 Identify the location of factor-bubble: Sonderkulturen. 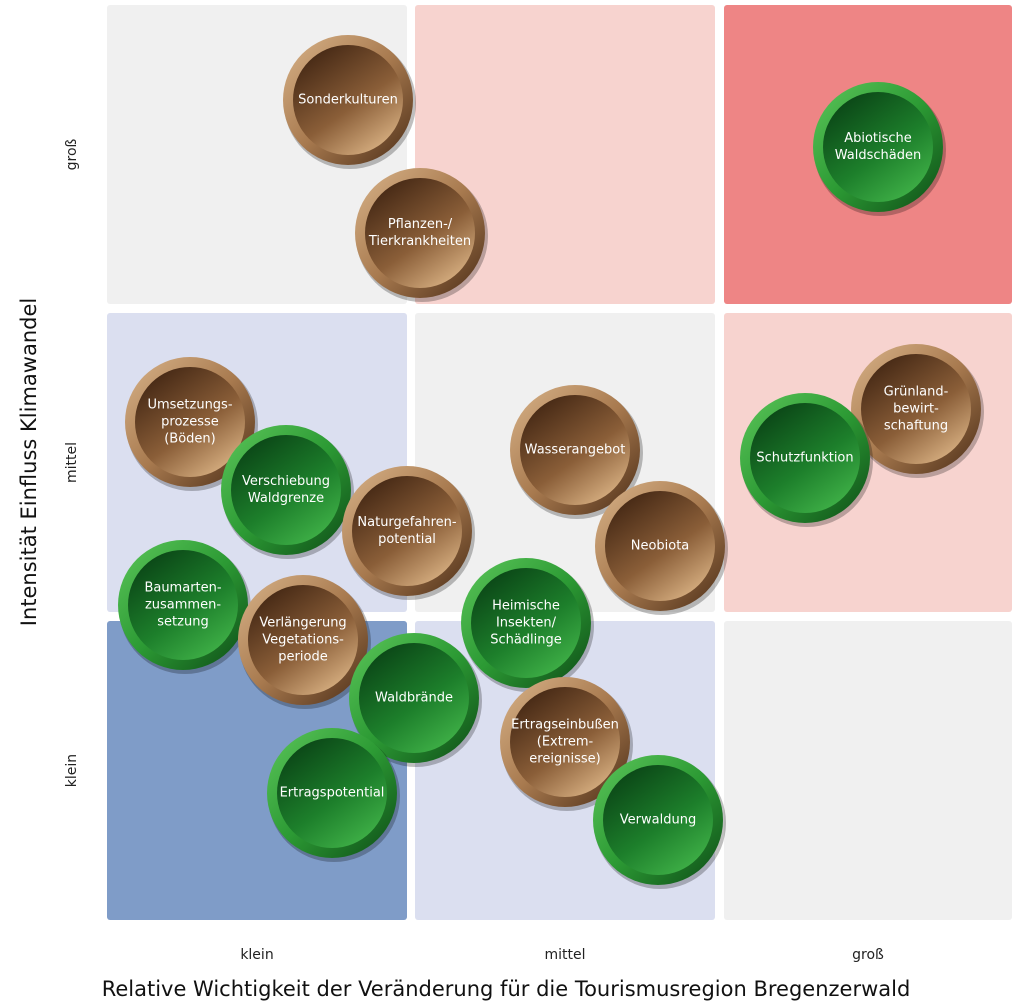
(349, 102).